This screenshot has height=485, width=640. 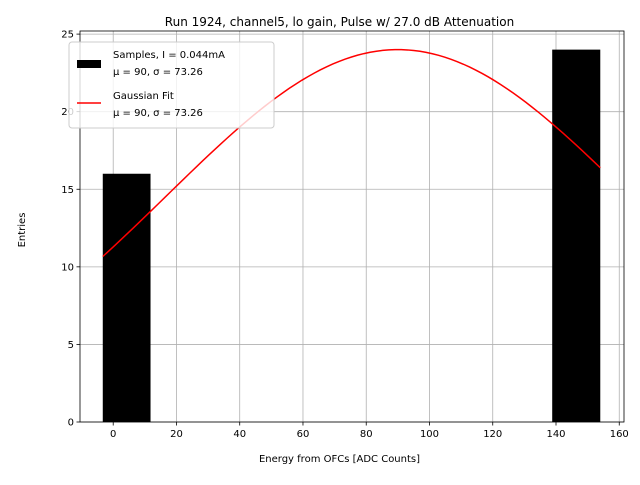 I want to click on x-tick-label: 120, so click(x=492, y=434).